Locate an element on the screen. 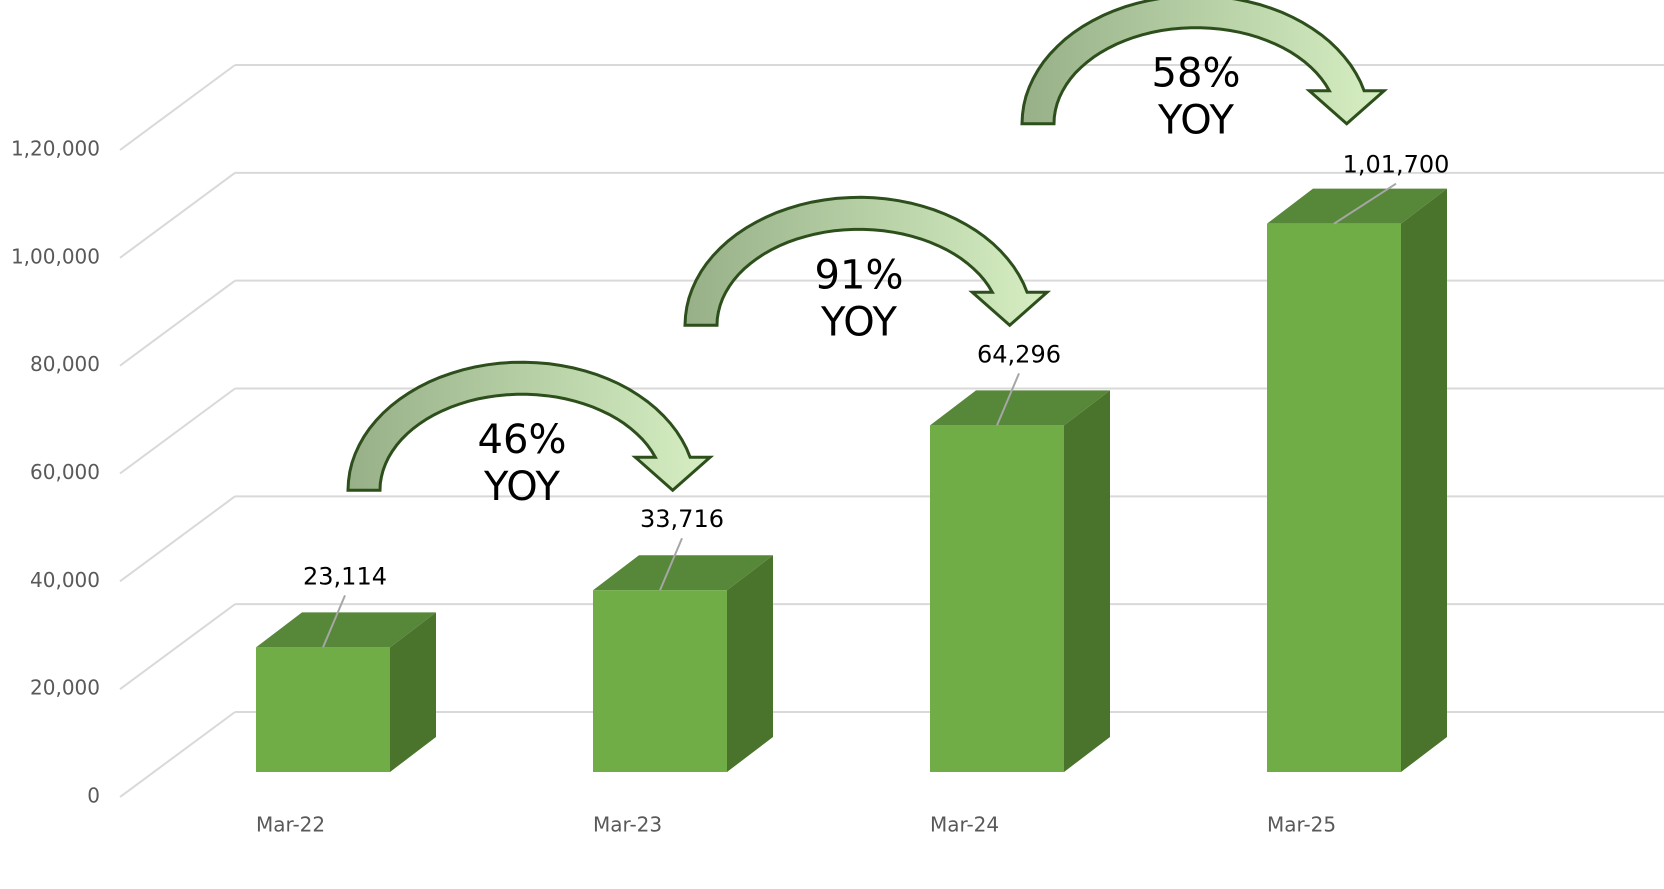 The image size is (1664, 889). annotation: 58% is located at coordinates (1196, 74).